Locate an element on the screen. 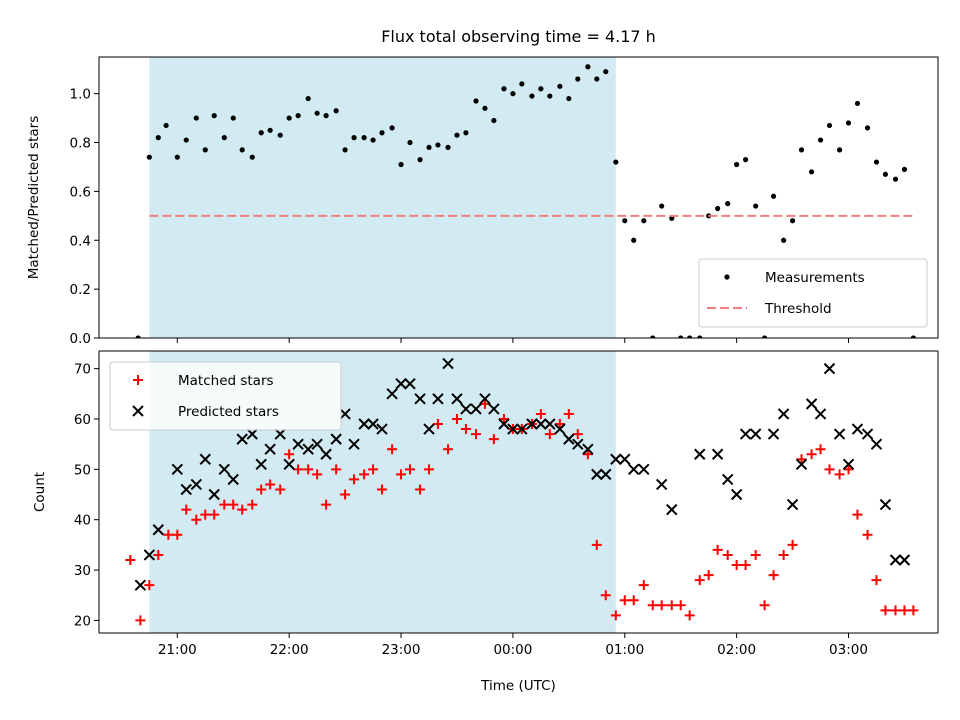  legend-label: Matched stars is located at coordinates (226, 381).